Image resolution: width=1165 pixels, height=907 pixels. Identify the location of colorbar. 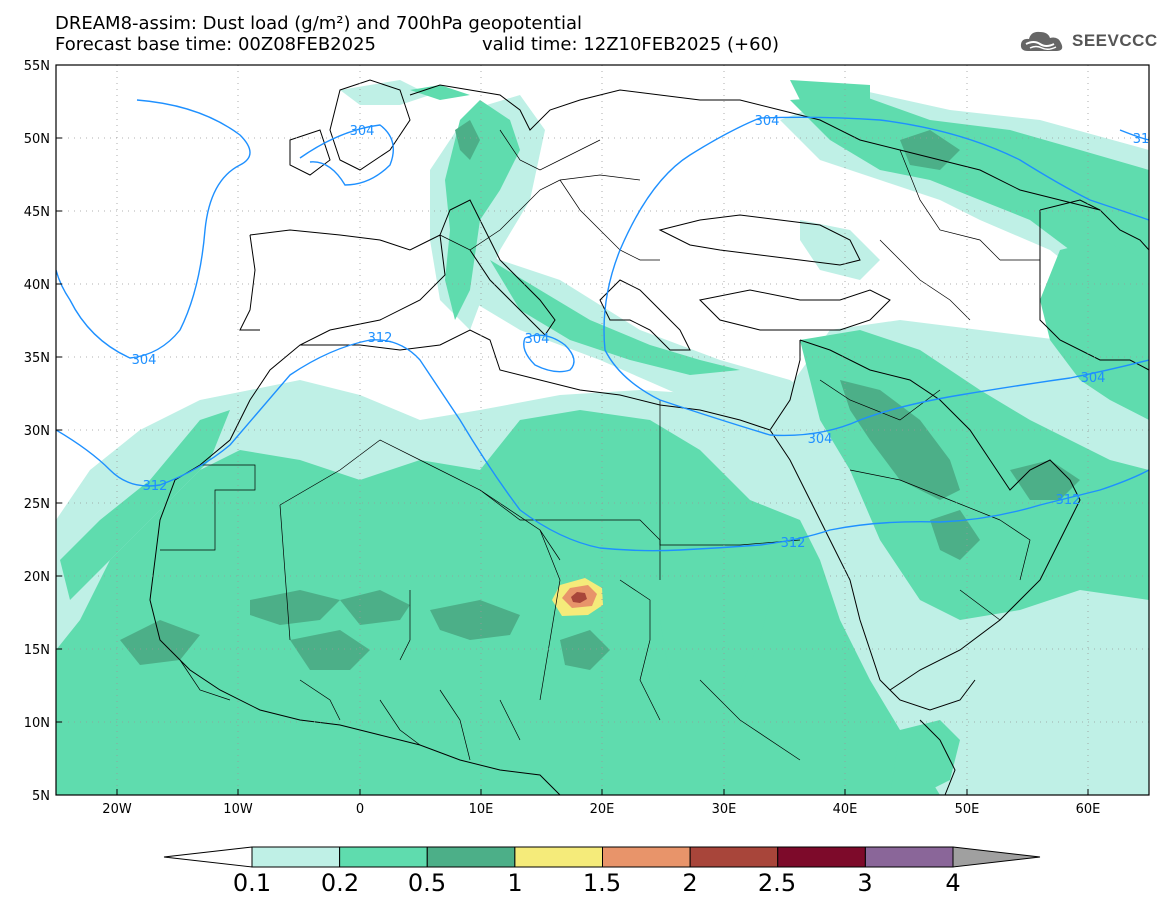
(602, 857).